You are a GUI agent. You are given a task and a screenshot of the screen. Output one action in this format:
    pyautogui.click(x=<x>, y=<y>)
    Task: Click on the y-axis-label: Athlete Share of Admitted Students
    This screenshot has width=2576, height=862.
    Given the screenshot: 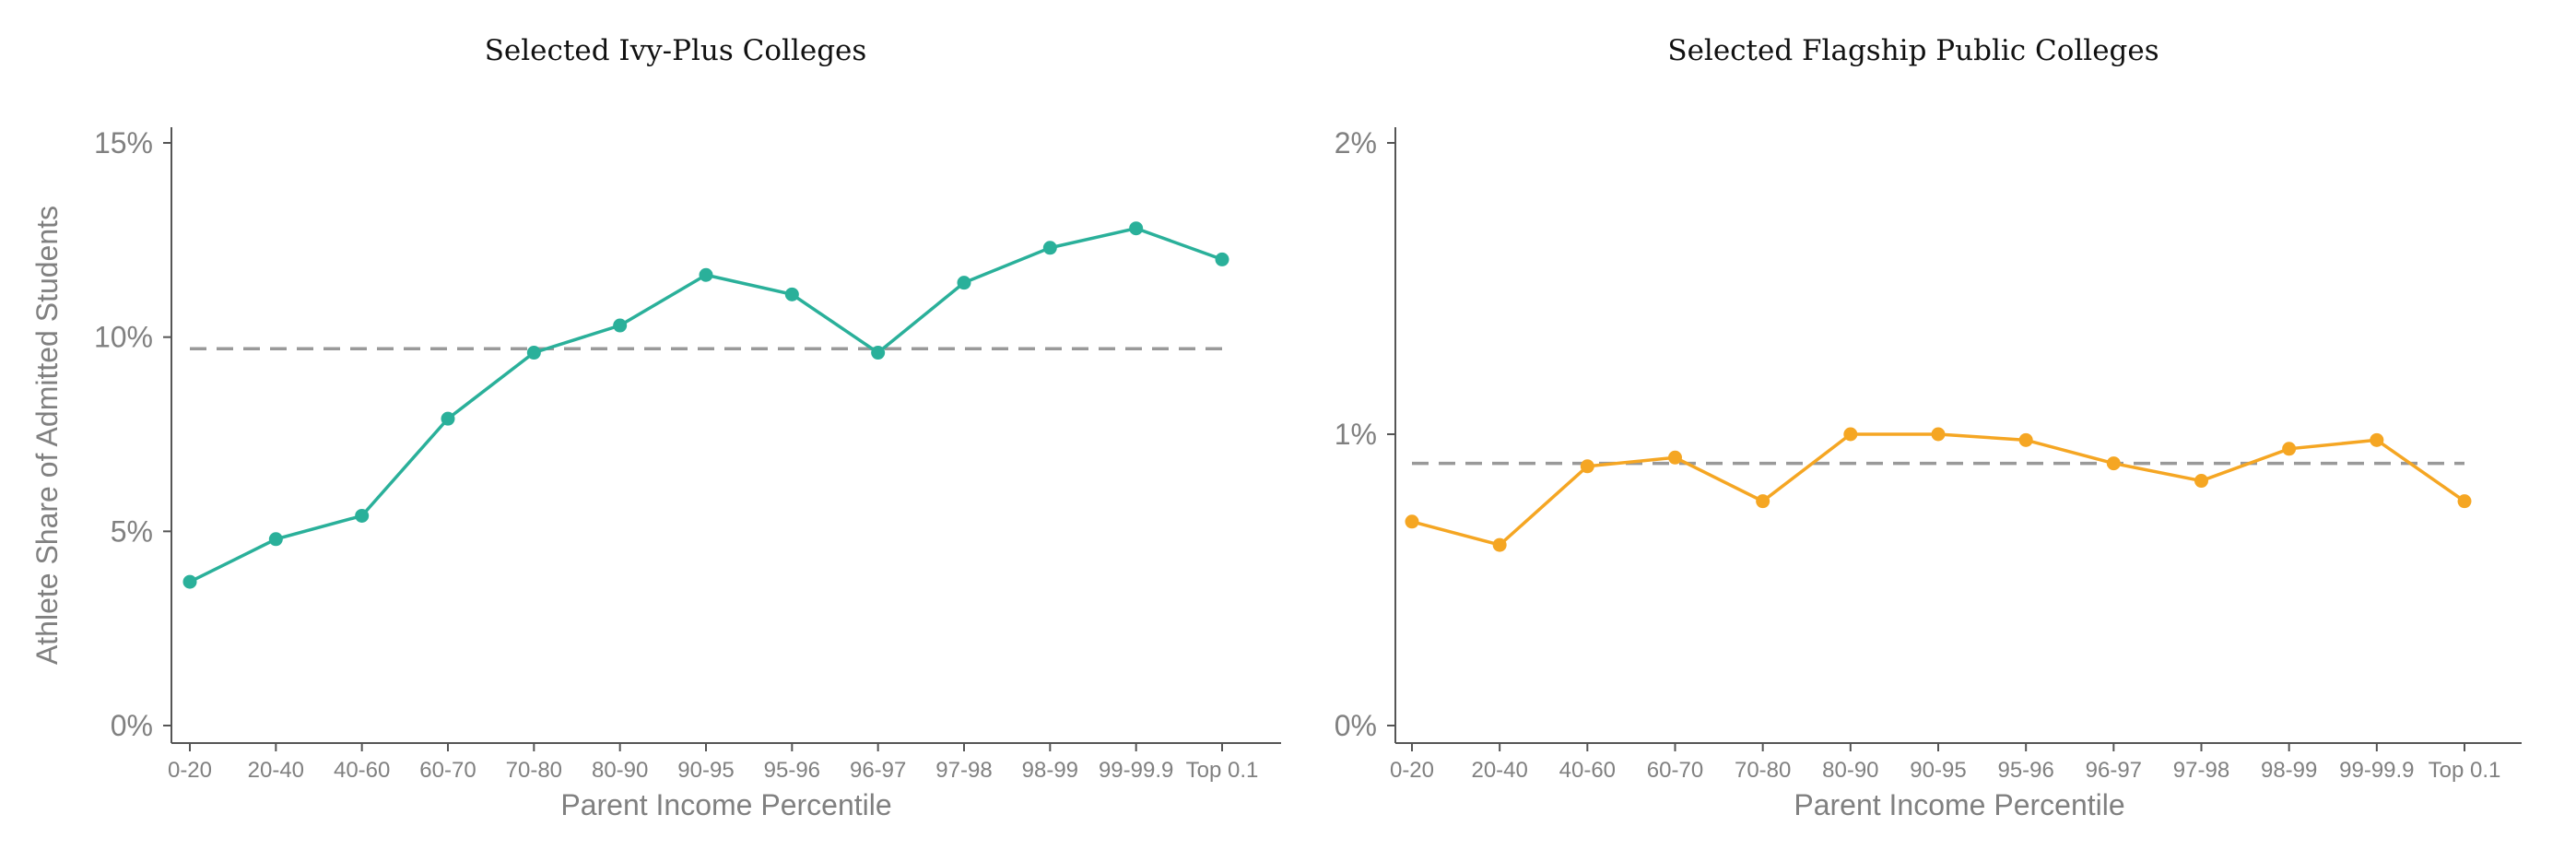 What is the action you would take?
    pyautogui.click(x=47, y=435)
    